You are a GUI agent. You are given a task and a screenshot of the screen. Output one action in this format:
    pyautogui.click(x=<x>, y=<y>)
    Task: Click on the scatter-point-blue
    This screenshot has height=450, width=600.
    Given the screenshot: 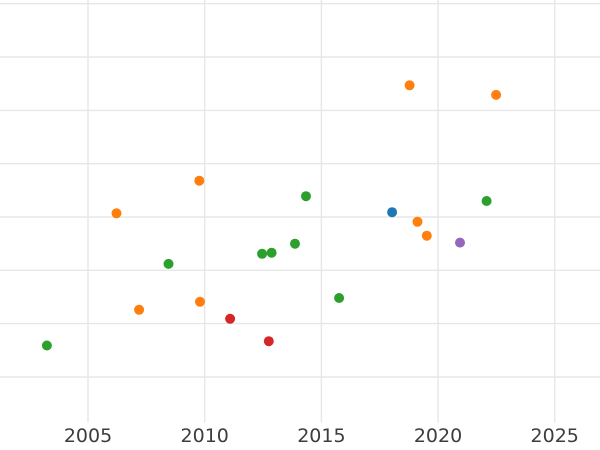 What is the action you would take?
    pyautogui.click(x=392, y=212)
    